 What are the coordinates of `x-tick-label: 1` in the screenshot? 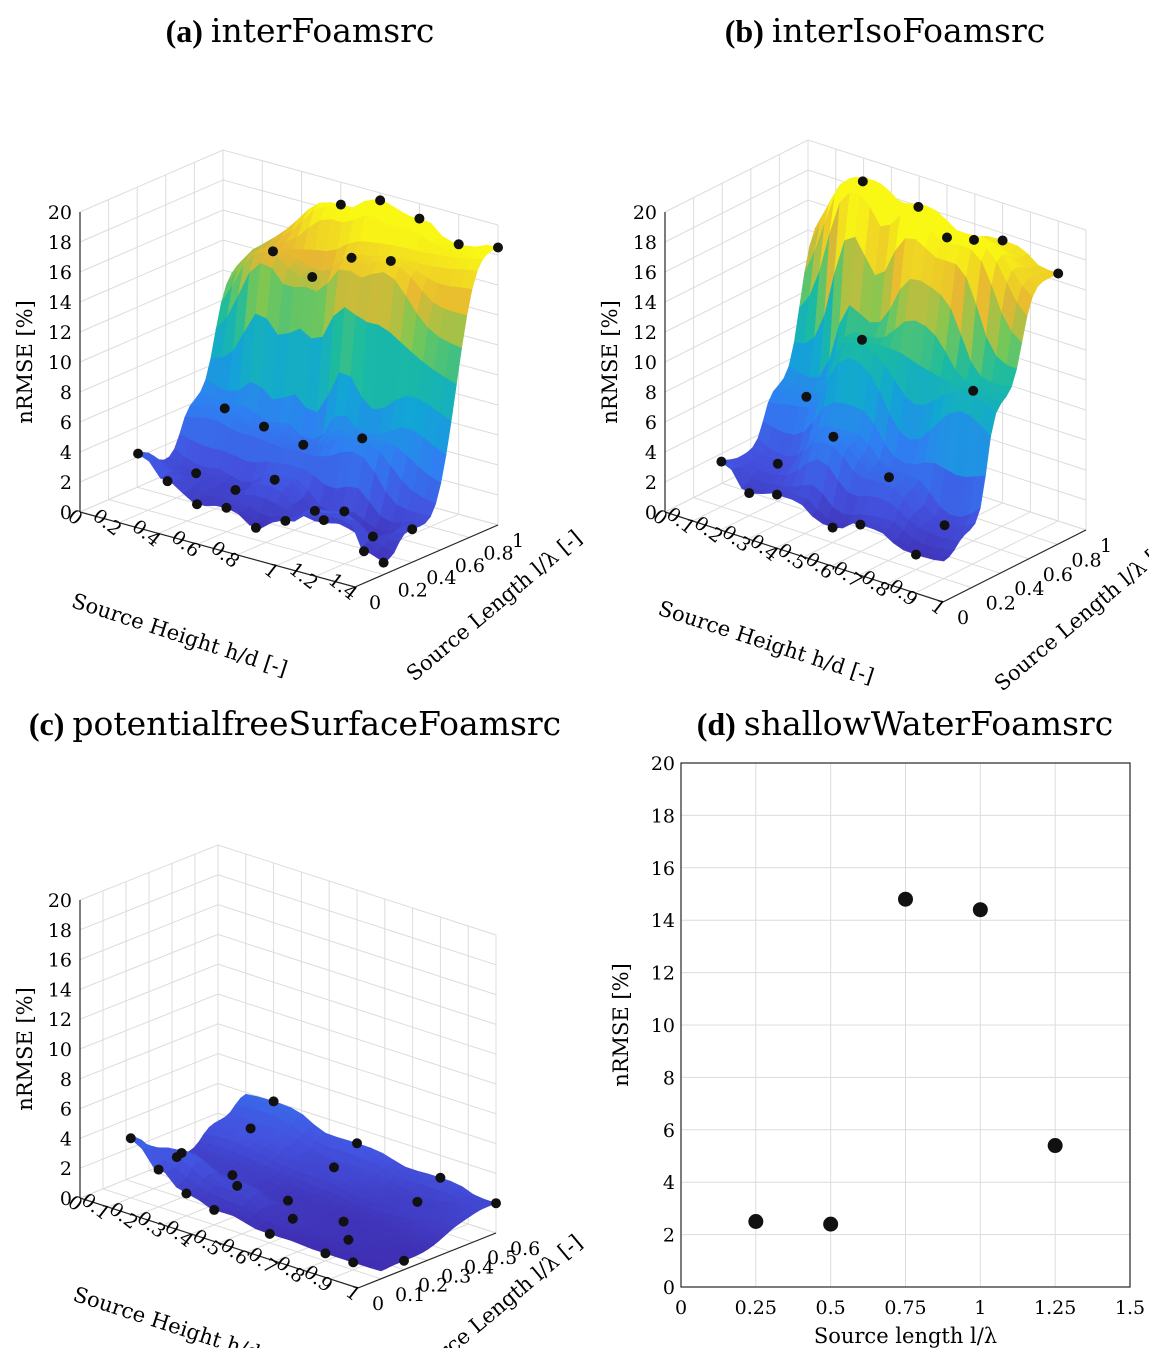 It's located at (352, 1293).